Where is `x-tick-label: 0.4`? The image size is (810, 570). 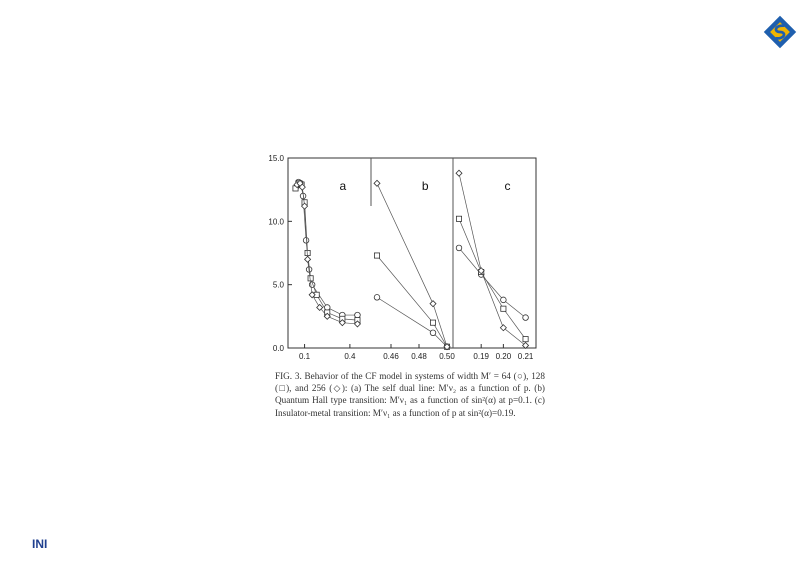
x-tick-label: 0.4 is located at coordinates (350, 356).